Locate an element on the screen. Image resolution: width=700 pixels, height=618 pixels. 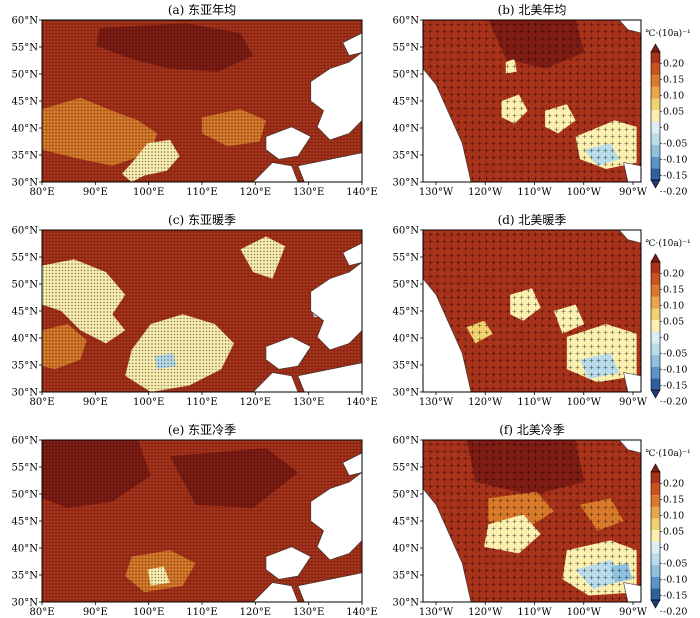
x-tick-label: 80°E is located at coordinates (41, 192).